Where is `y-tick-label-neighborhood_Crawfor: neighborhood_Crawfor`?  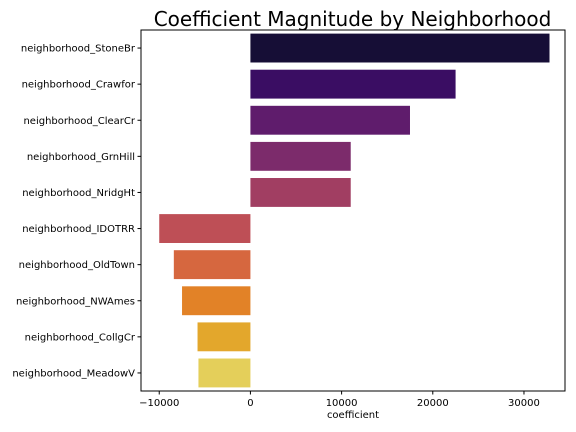 y-tick-label-neighborhood_Crawfor: neighborhood_Crawfor is located at coordinates (79, 85).